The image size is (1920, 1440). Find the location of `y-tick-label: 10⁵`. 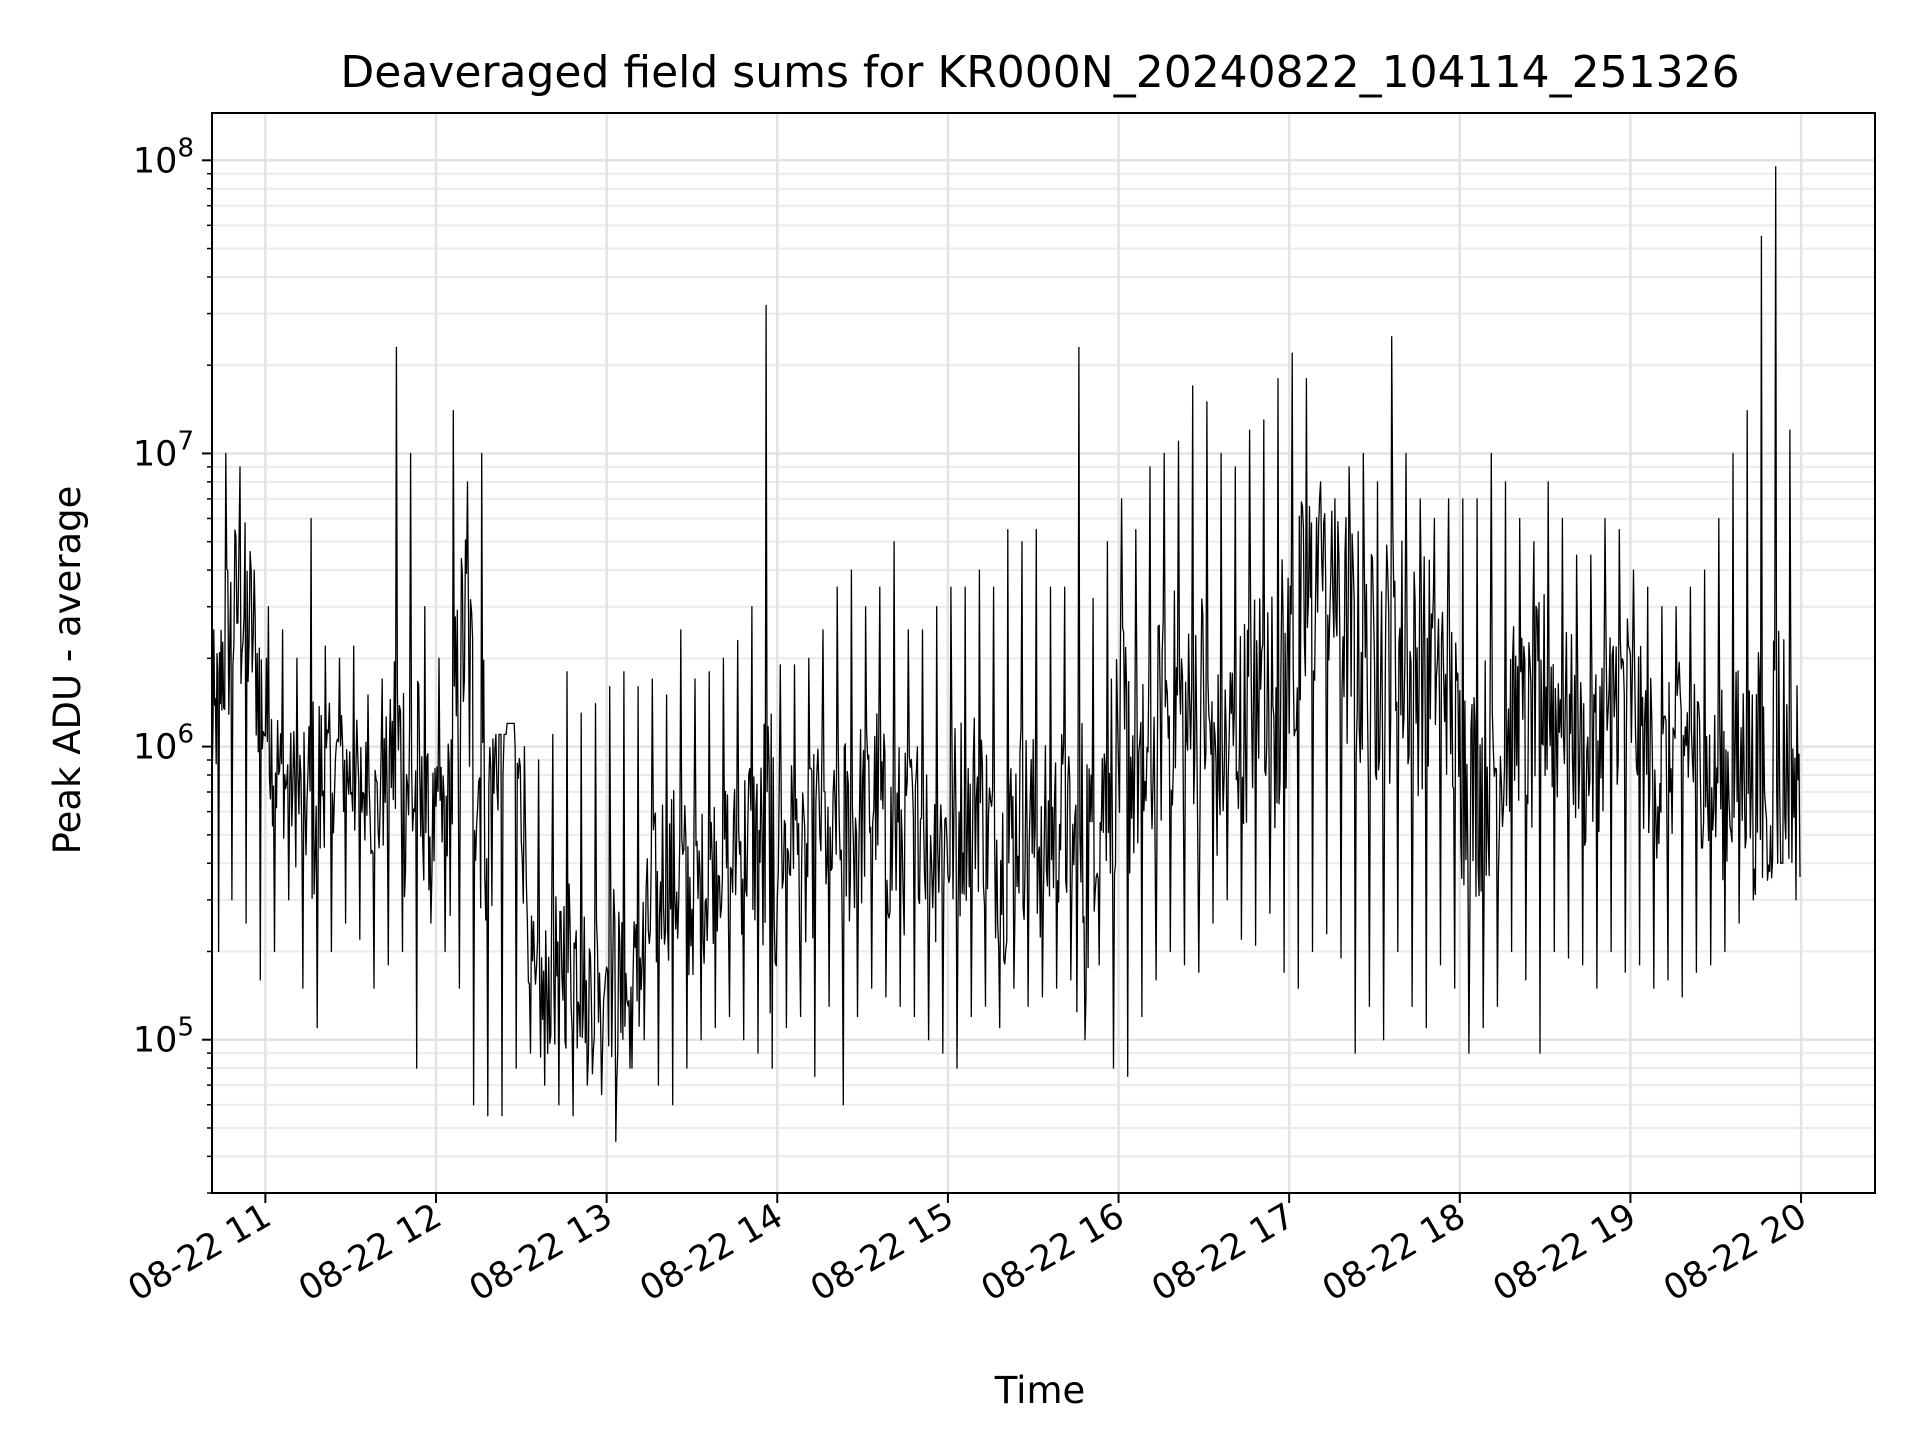

y-tick-label: 10⁵ is located at coordinates (163, 1037).